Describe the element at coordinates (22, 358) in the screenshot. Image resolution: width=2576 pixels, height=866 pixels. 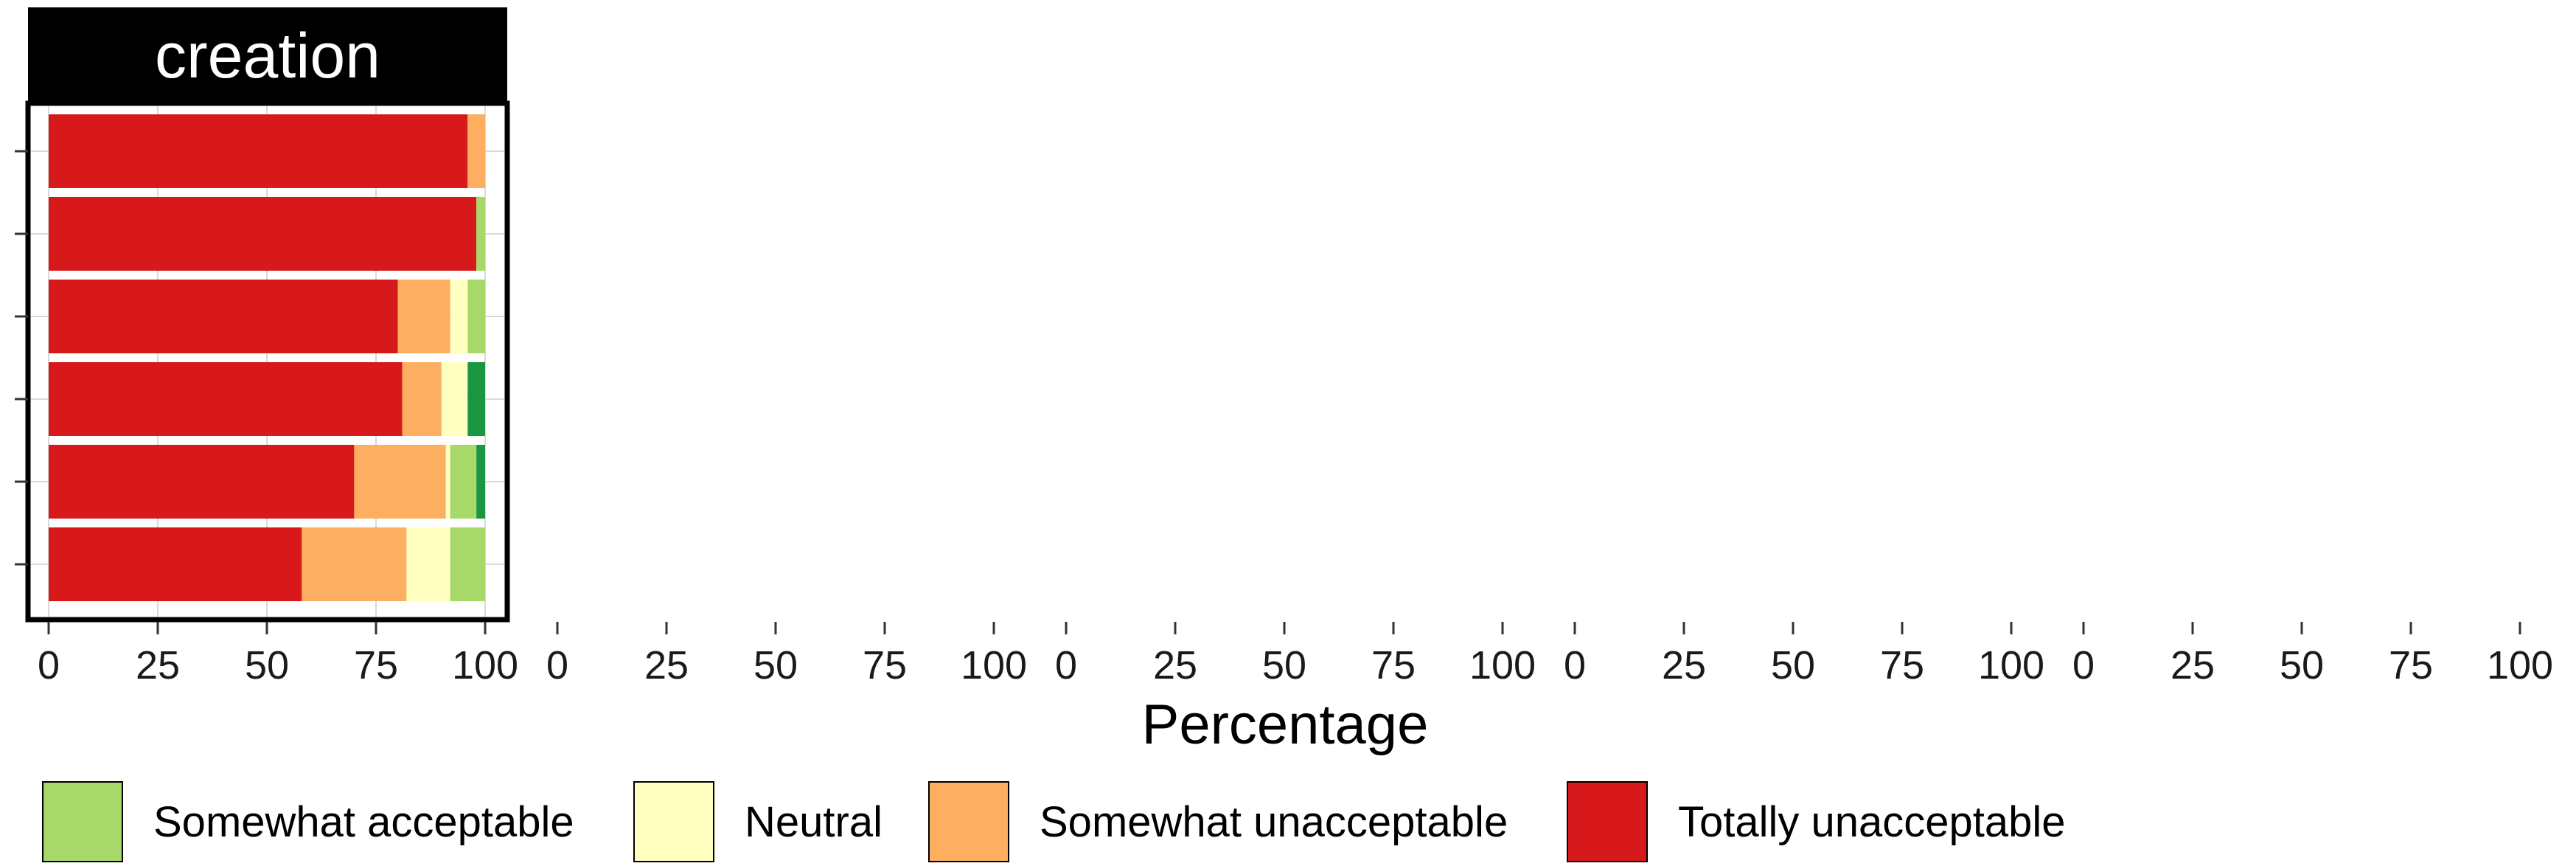
I see `y-axis-ticks` at that location.